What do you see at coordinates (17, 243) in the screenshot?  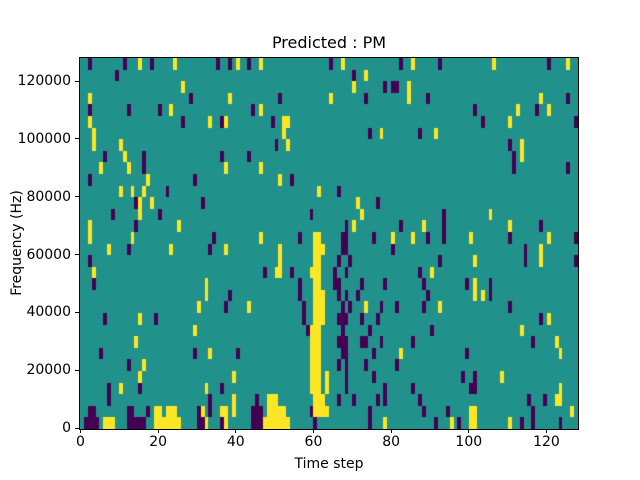 I see `y-axis-label: Frequency (Hz)` at bounding box center [17, 243].